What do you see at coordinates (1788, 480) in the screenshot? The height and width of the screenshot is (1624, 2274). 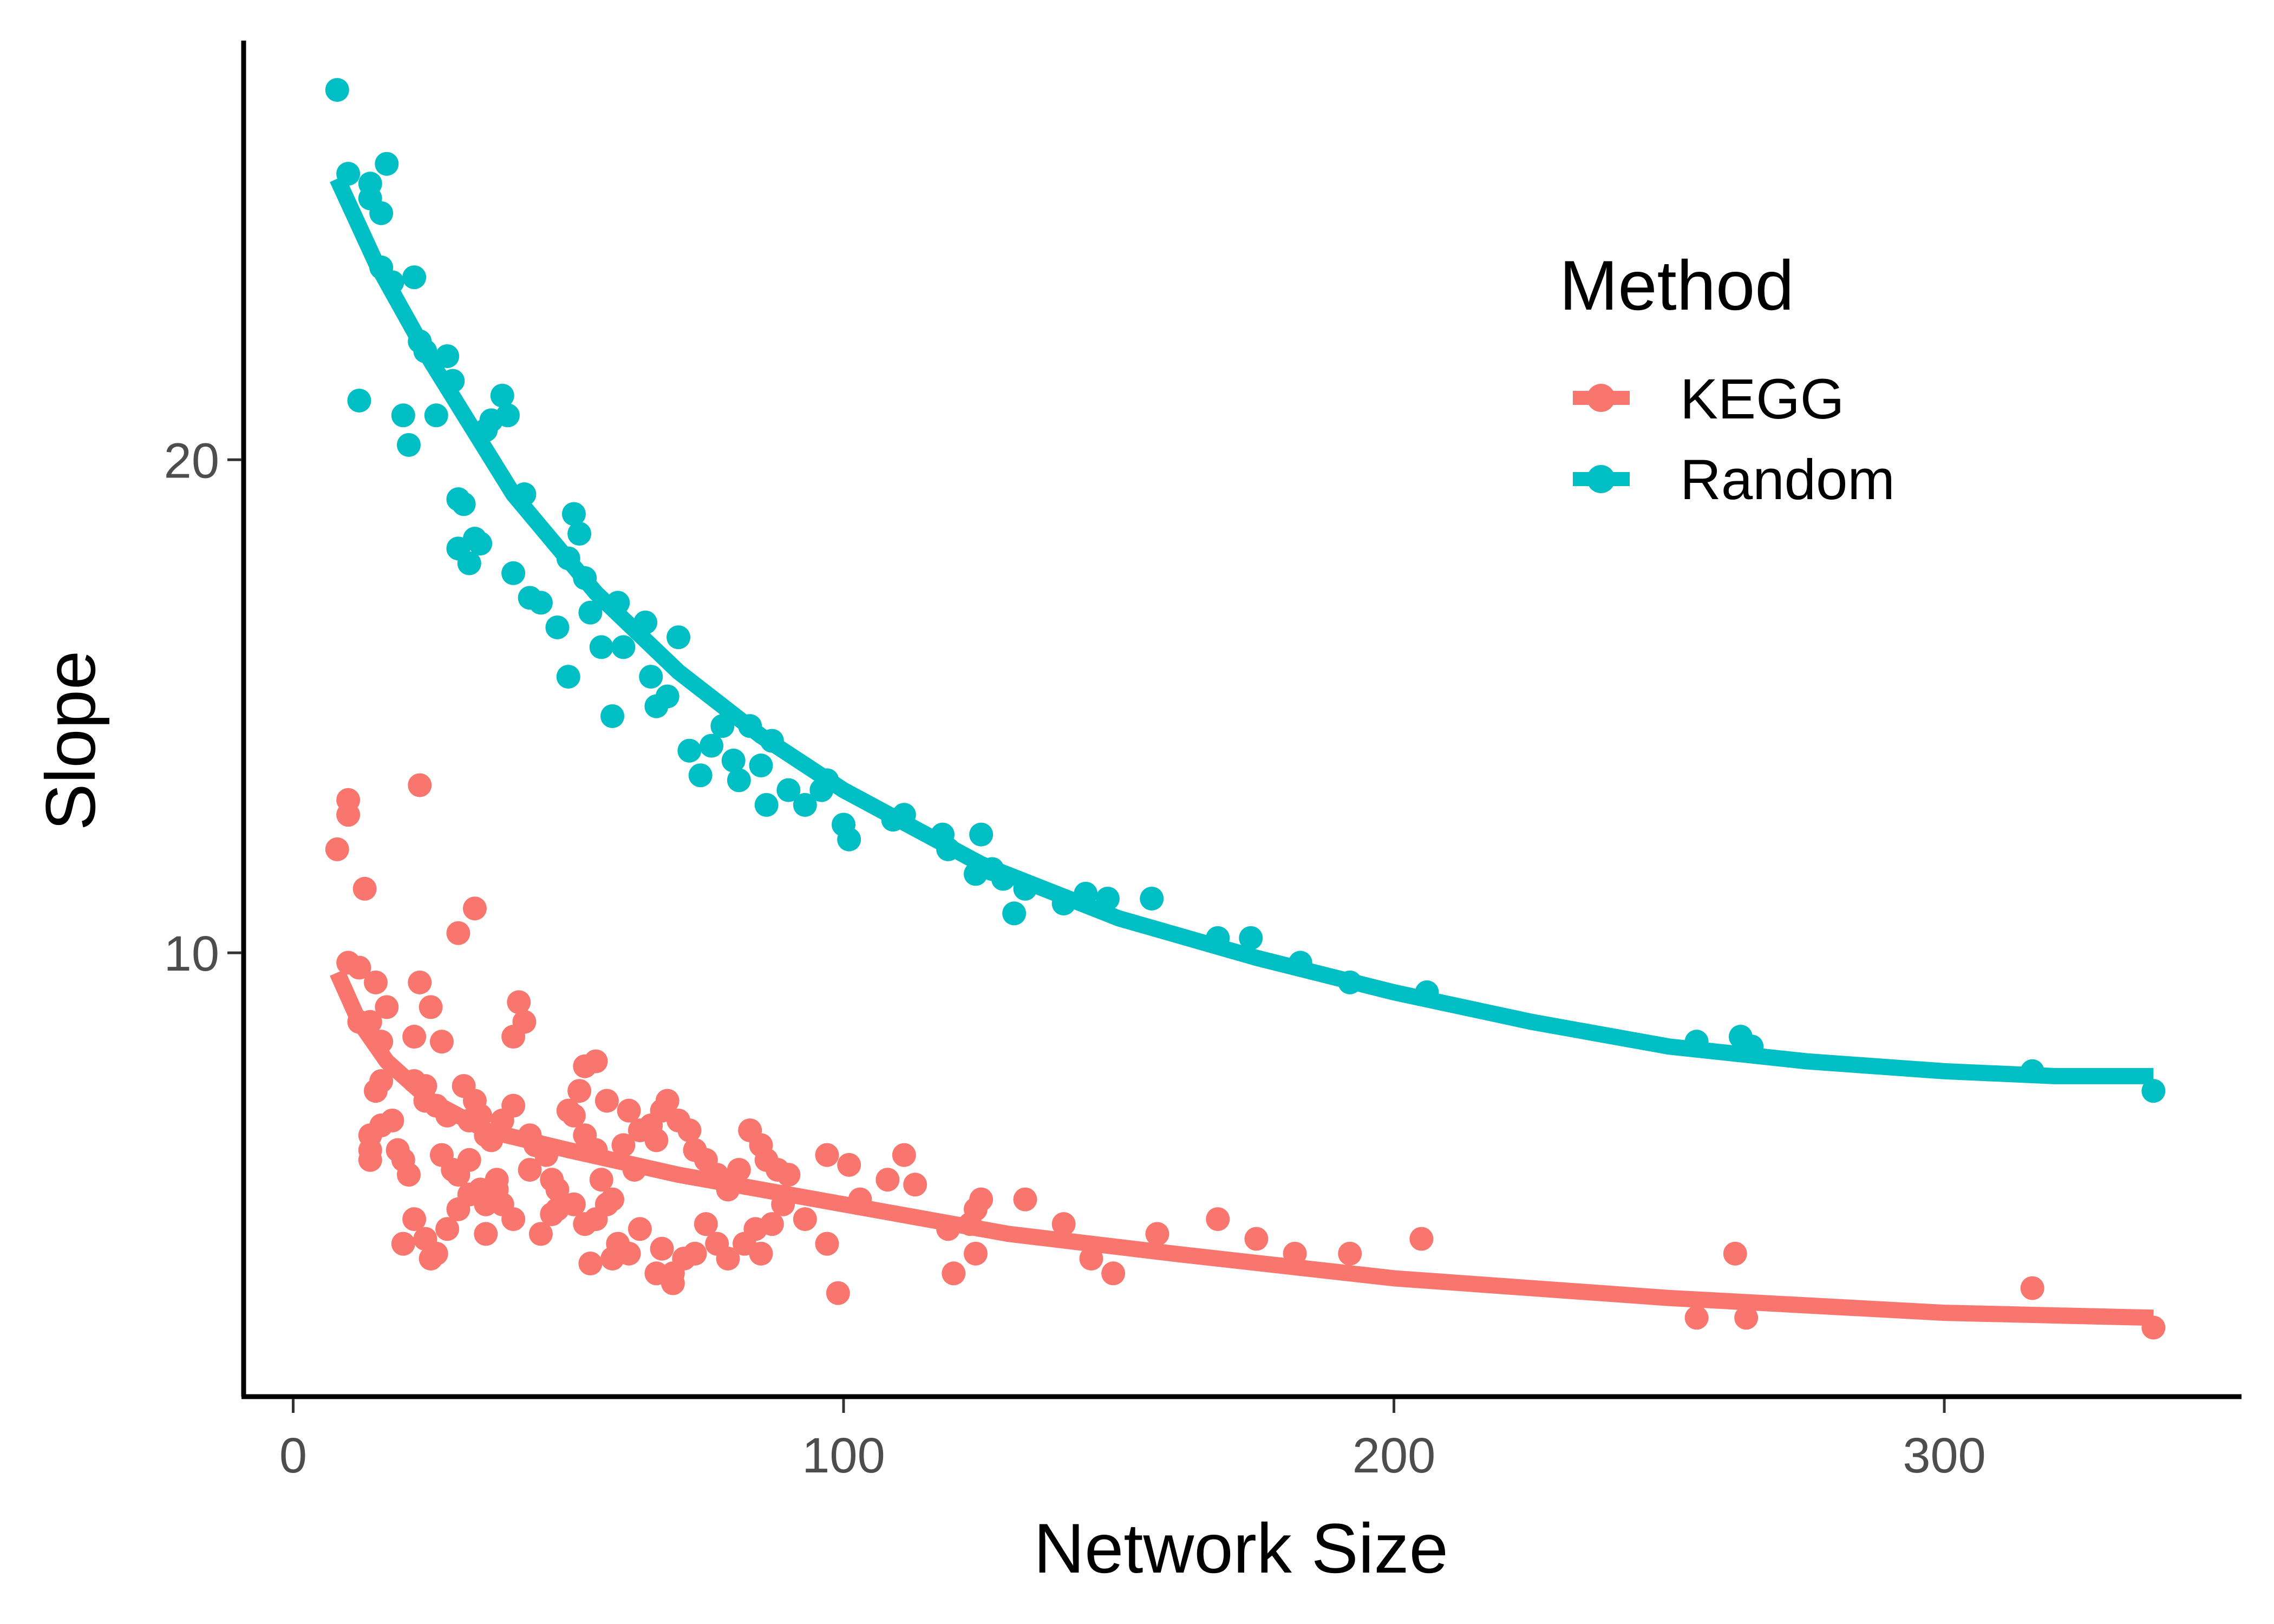 I see `legend-label-random: Random` at bounding box center [1788, 480].